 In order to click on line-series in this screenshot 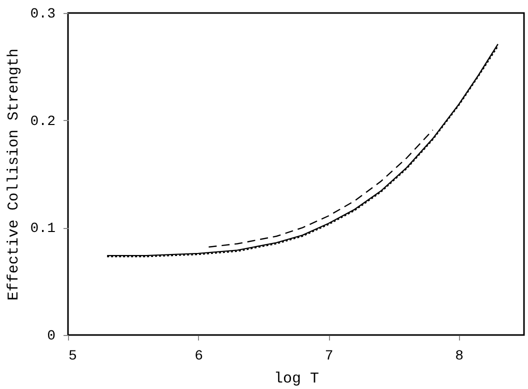, I will do `click(321, 188)`.